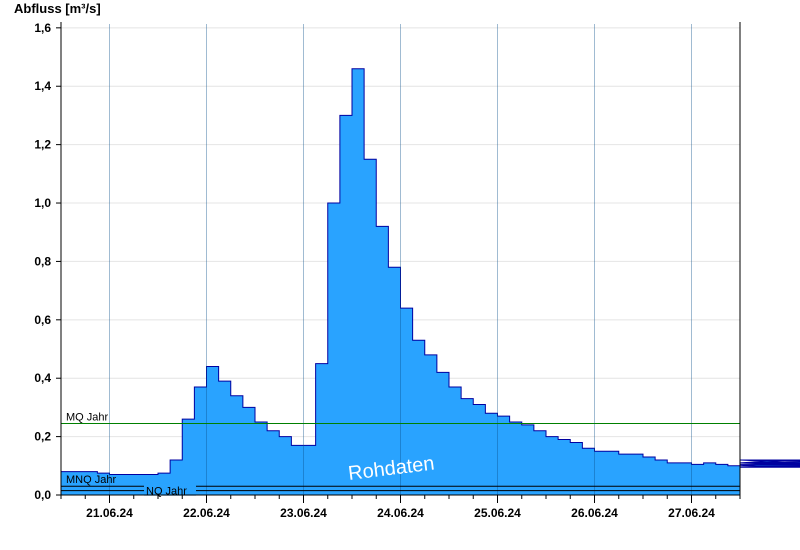  Describe the element at coordinates (303, 513) in the screenshot. I see `x-tick-label: 23.06.24` at that location.